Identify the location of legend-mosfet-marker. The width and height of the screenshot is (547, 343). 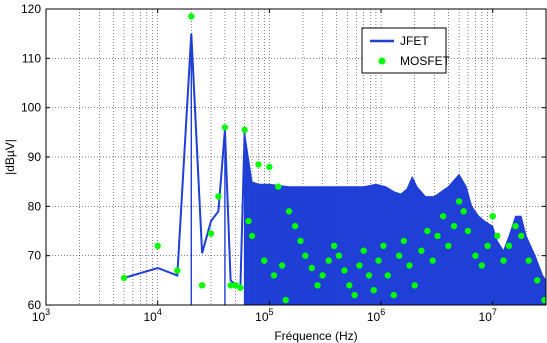
(382, 61).